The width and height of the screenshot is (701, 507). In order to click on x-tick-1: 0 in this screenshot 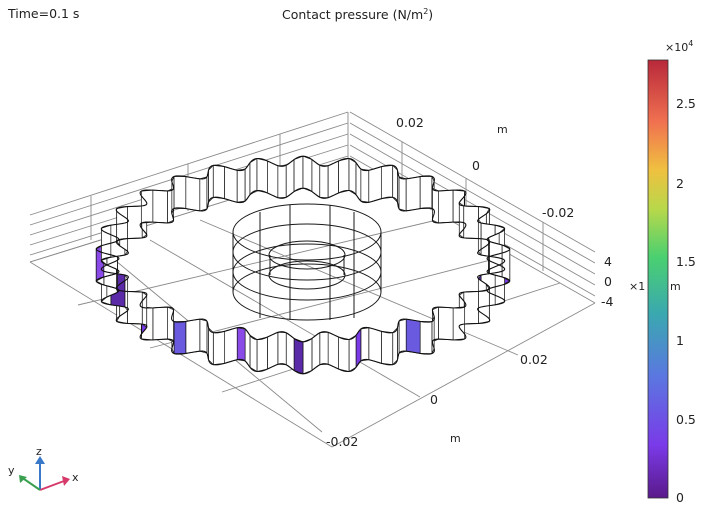, I will do `click(434, 399)`.